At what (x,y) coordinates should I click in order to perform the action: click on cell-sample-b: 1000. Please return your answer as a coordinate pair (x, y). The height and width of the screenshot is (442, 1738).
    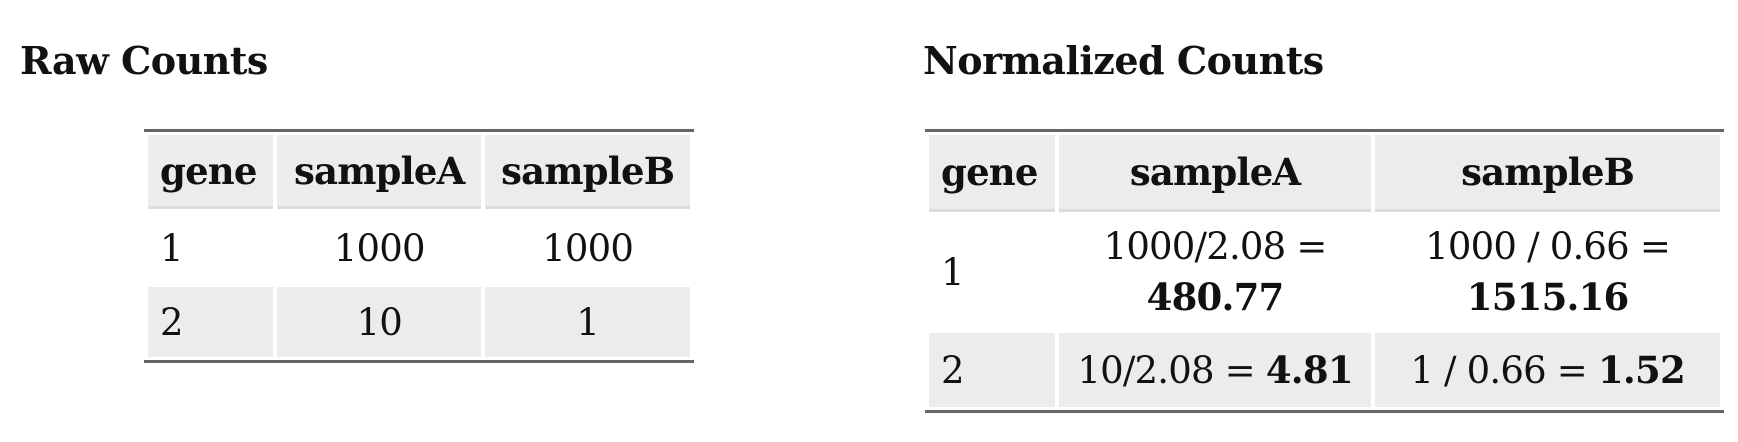
    Looking at the image, I should click on (587, 246).